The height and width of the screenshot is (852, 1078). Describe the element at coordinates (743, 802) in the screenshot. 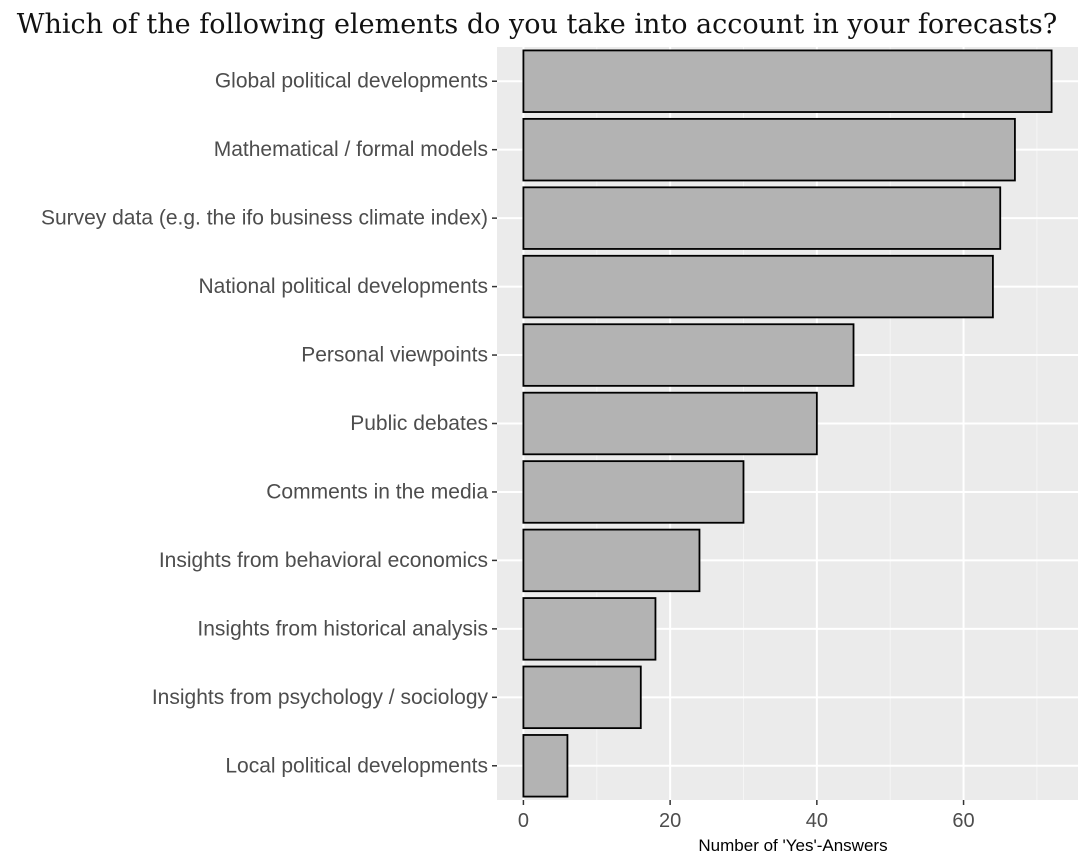

I see `x-axis-ticks` at that location.